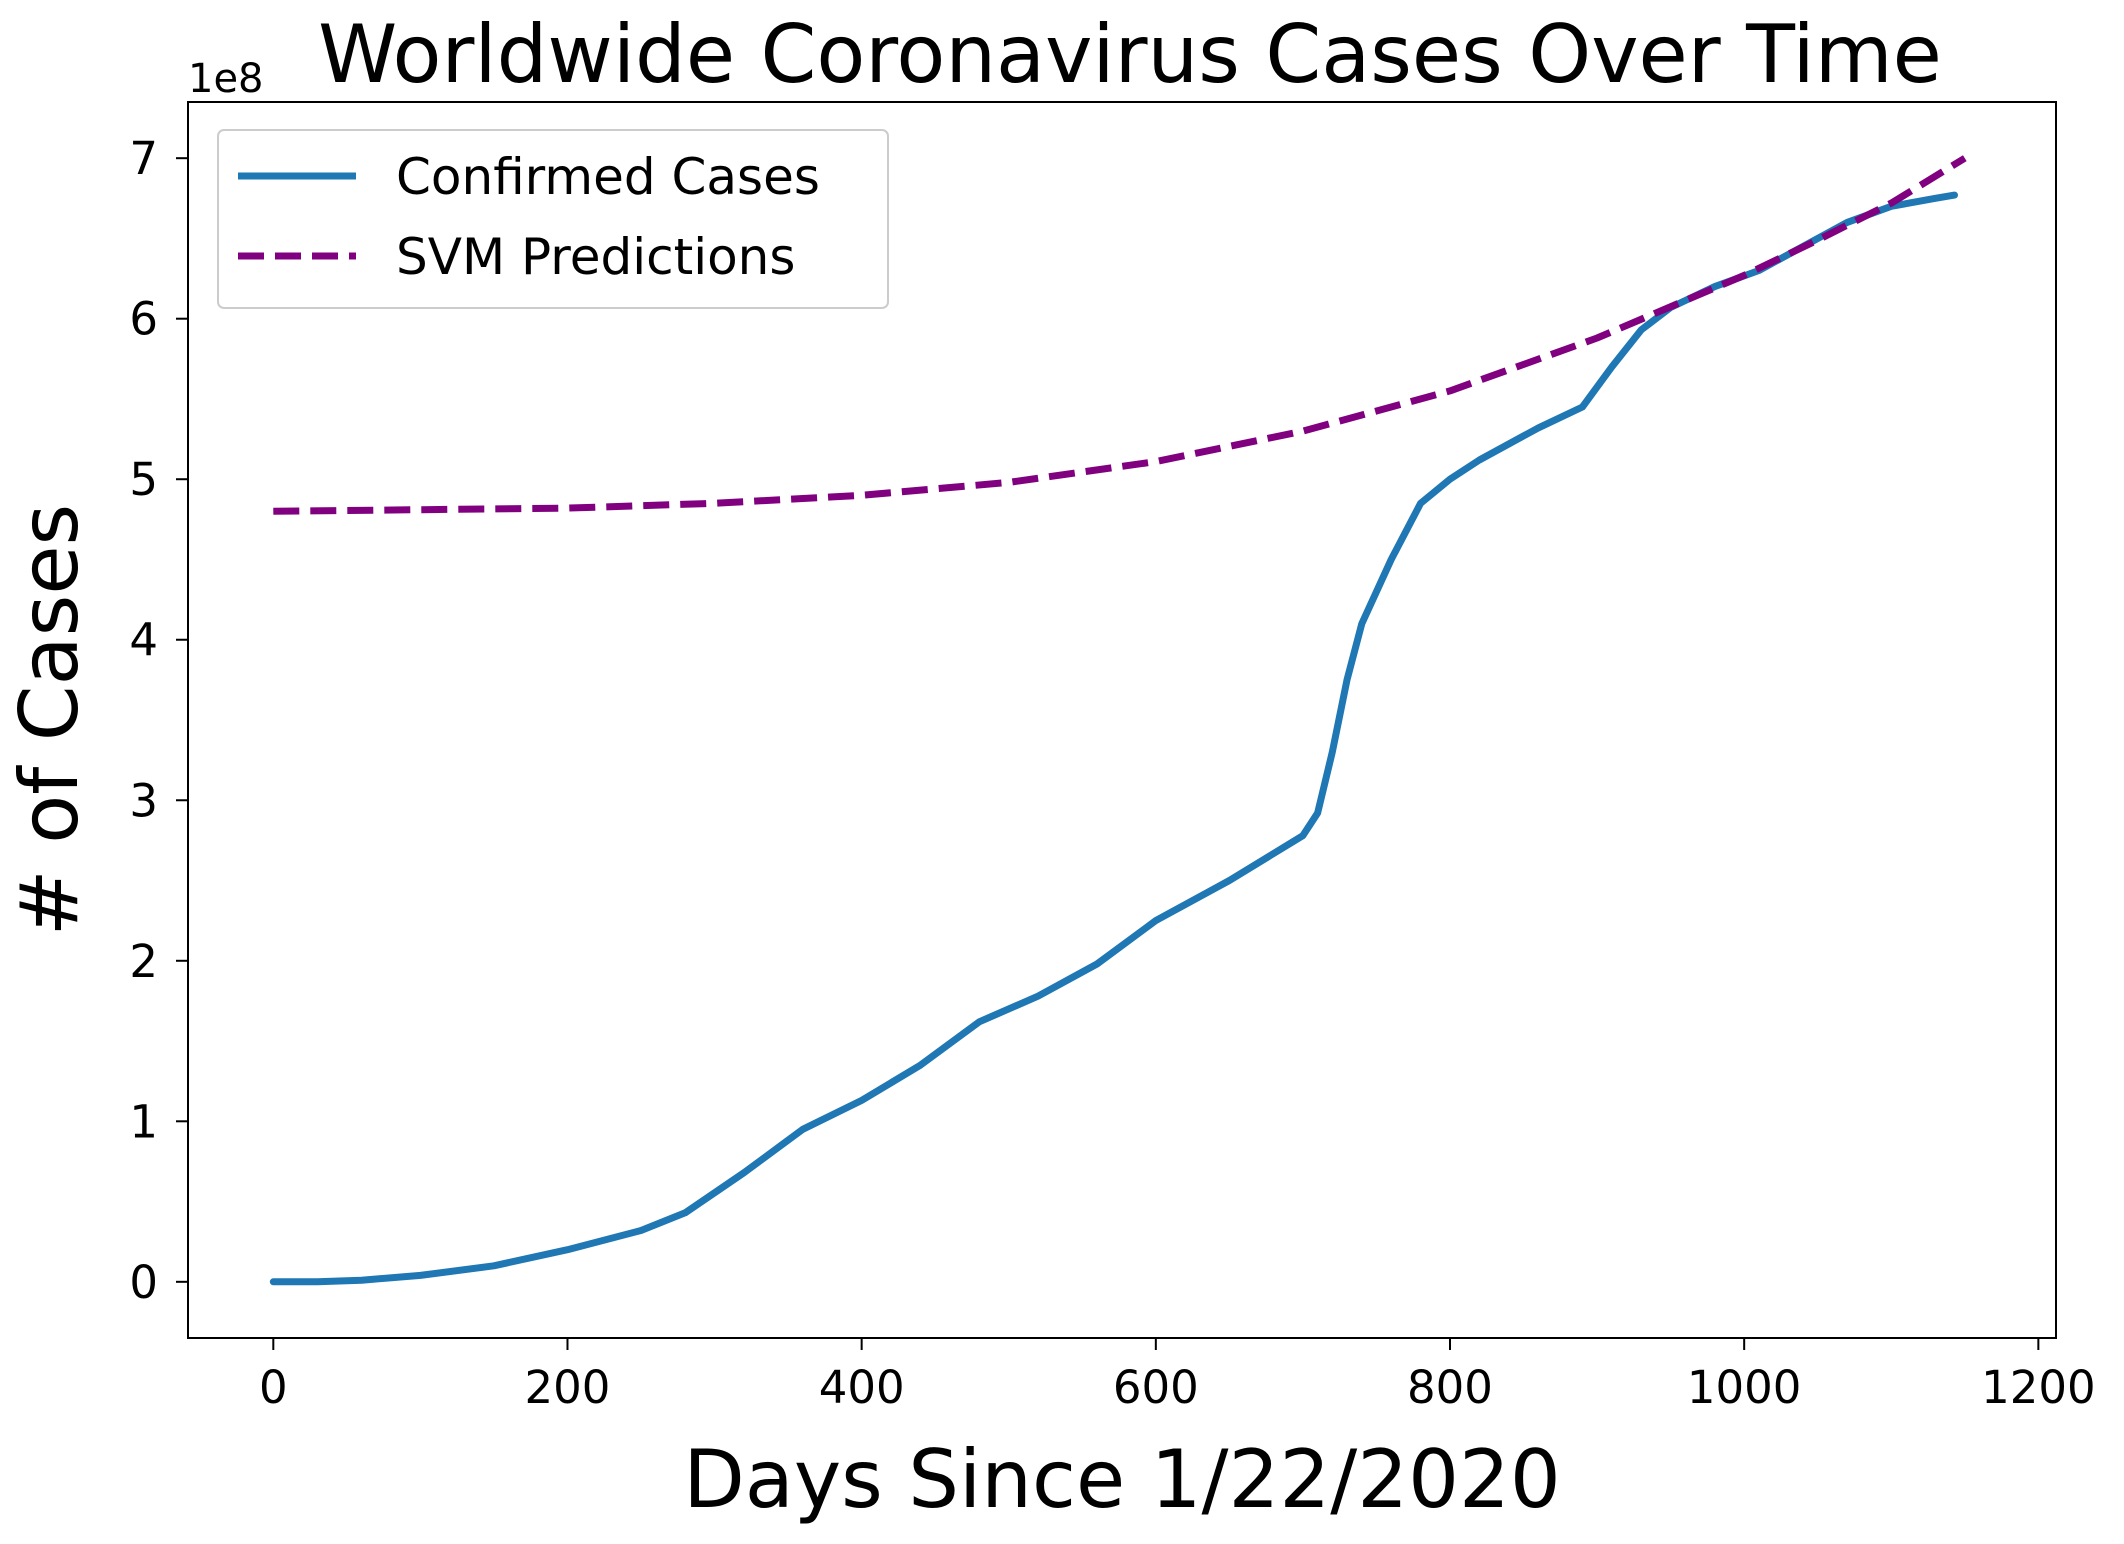 The image size is (2124, 1544). What do you see at coordinates (226, 79) in the screenshot?
I see `y-axis-offset-label: 1e8` at bounding box center [226, 79].